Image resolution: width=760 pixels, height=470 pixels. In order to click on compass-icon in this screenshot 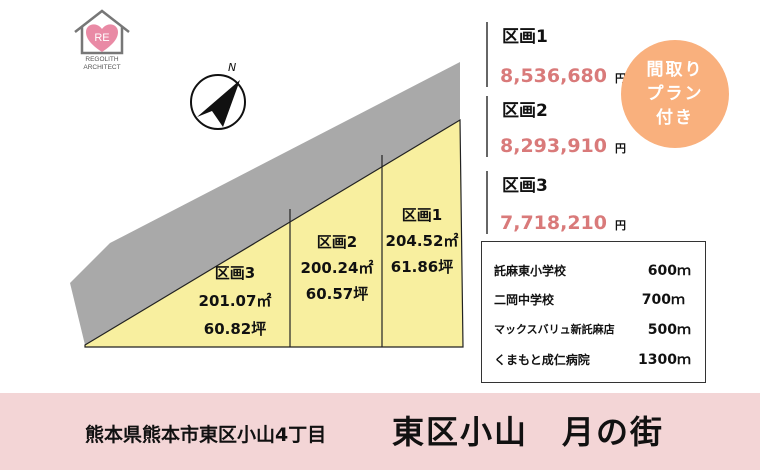, I will do `click(218, 102)`.